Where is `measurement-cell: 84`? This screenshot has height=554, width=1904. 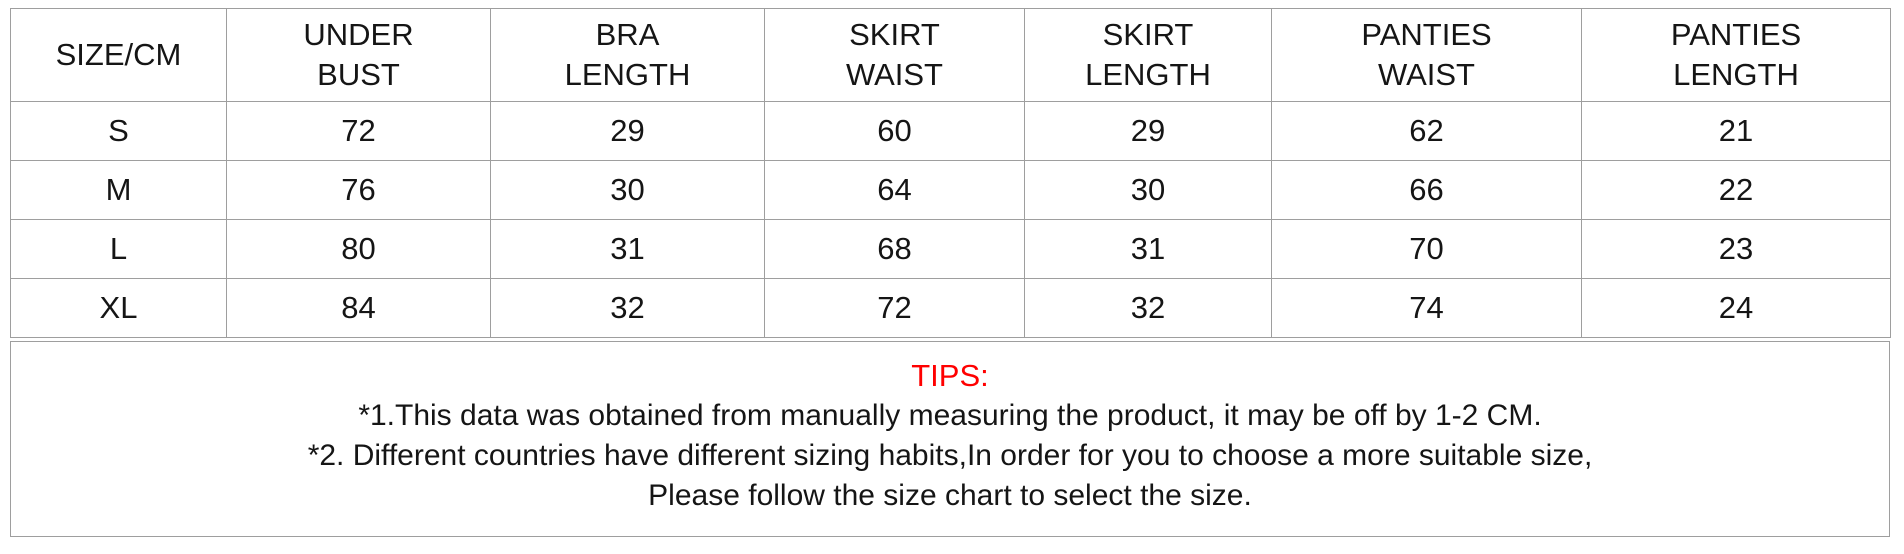
measurement-cell: 84 is located at coordinates (358, 308).